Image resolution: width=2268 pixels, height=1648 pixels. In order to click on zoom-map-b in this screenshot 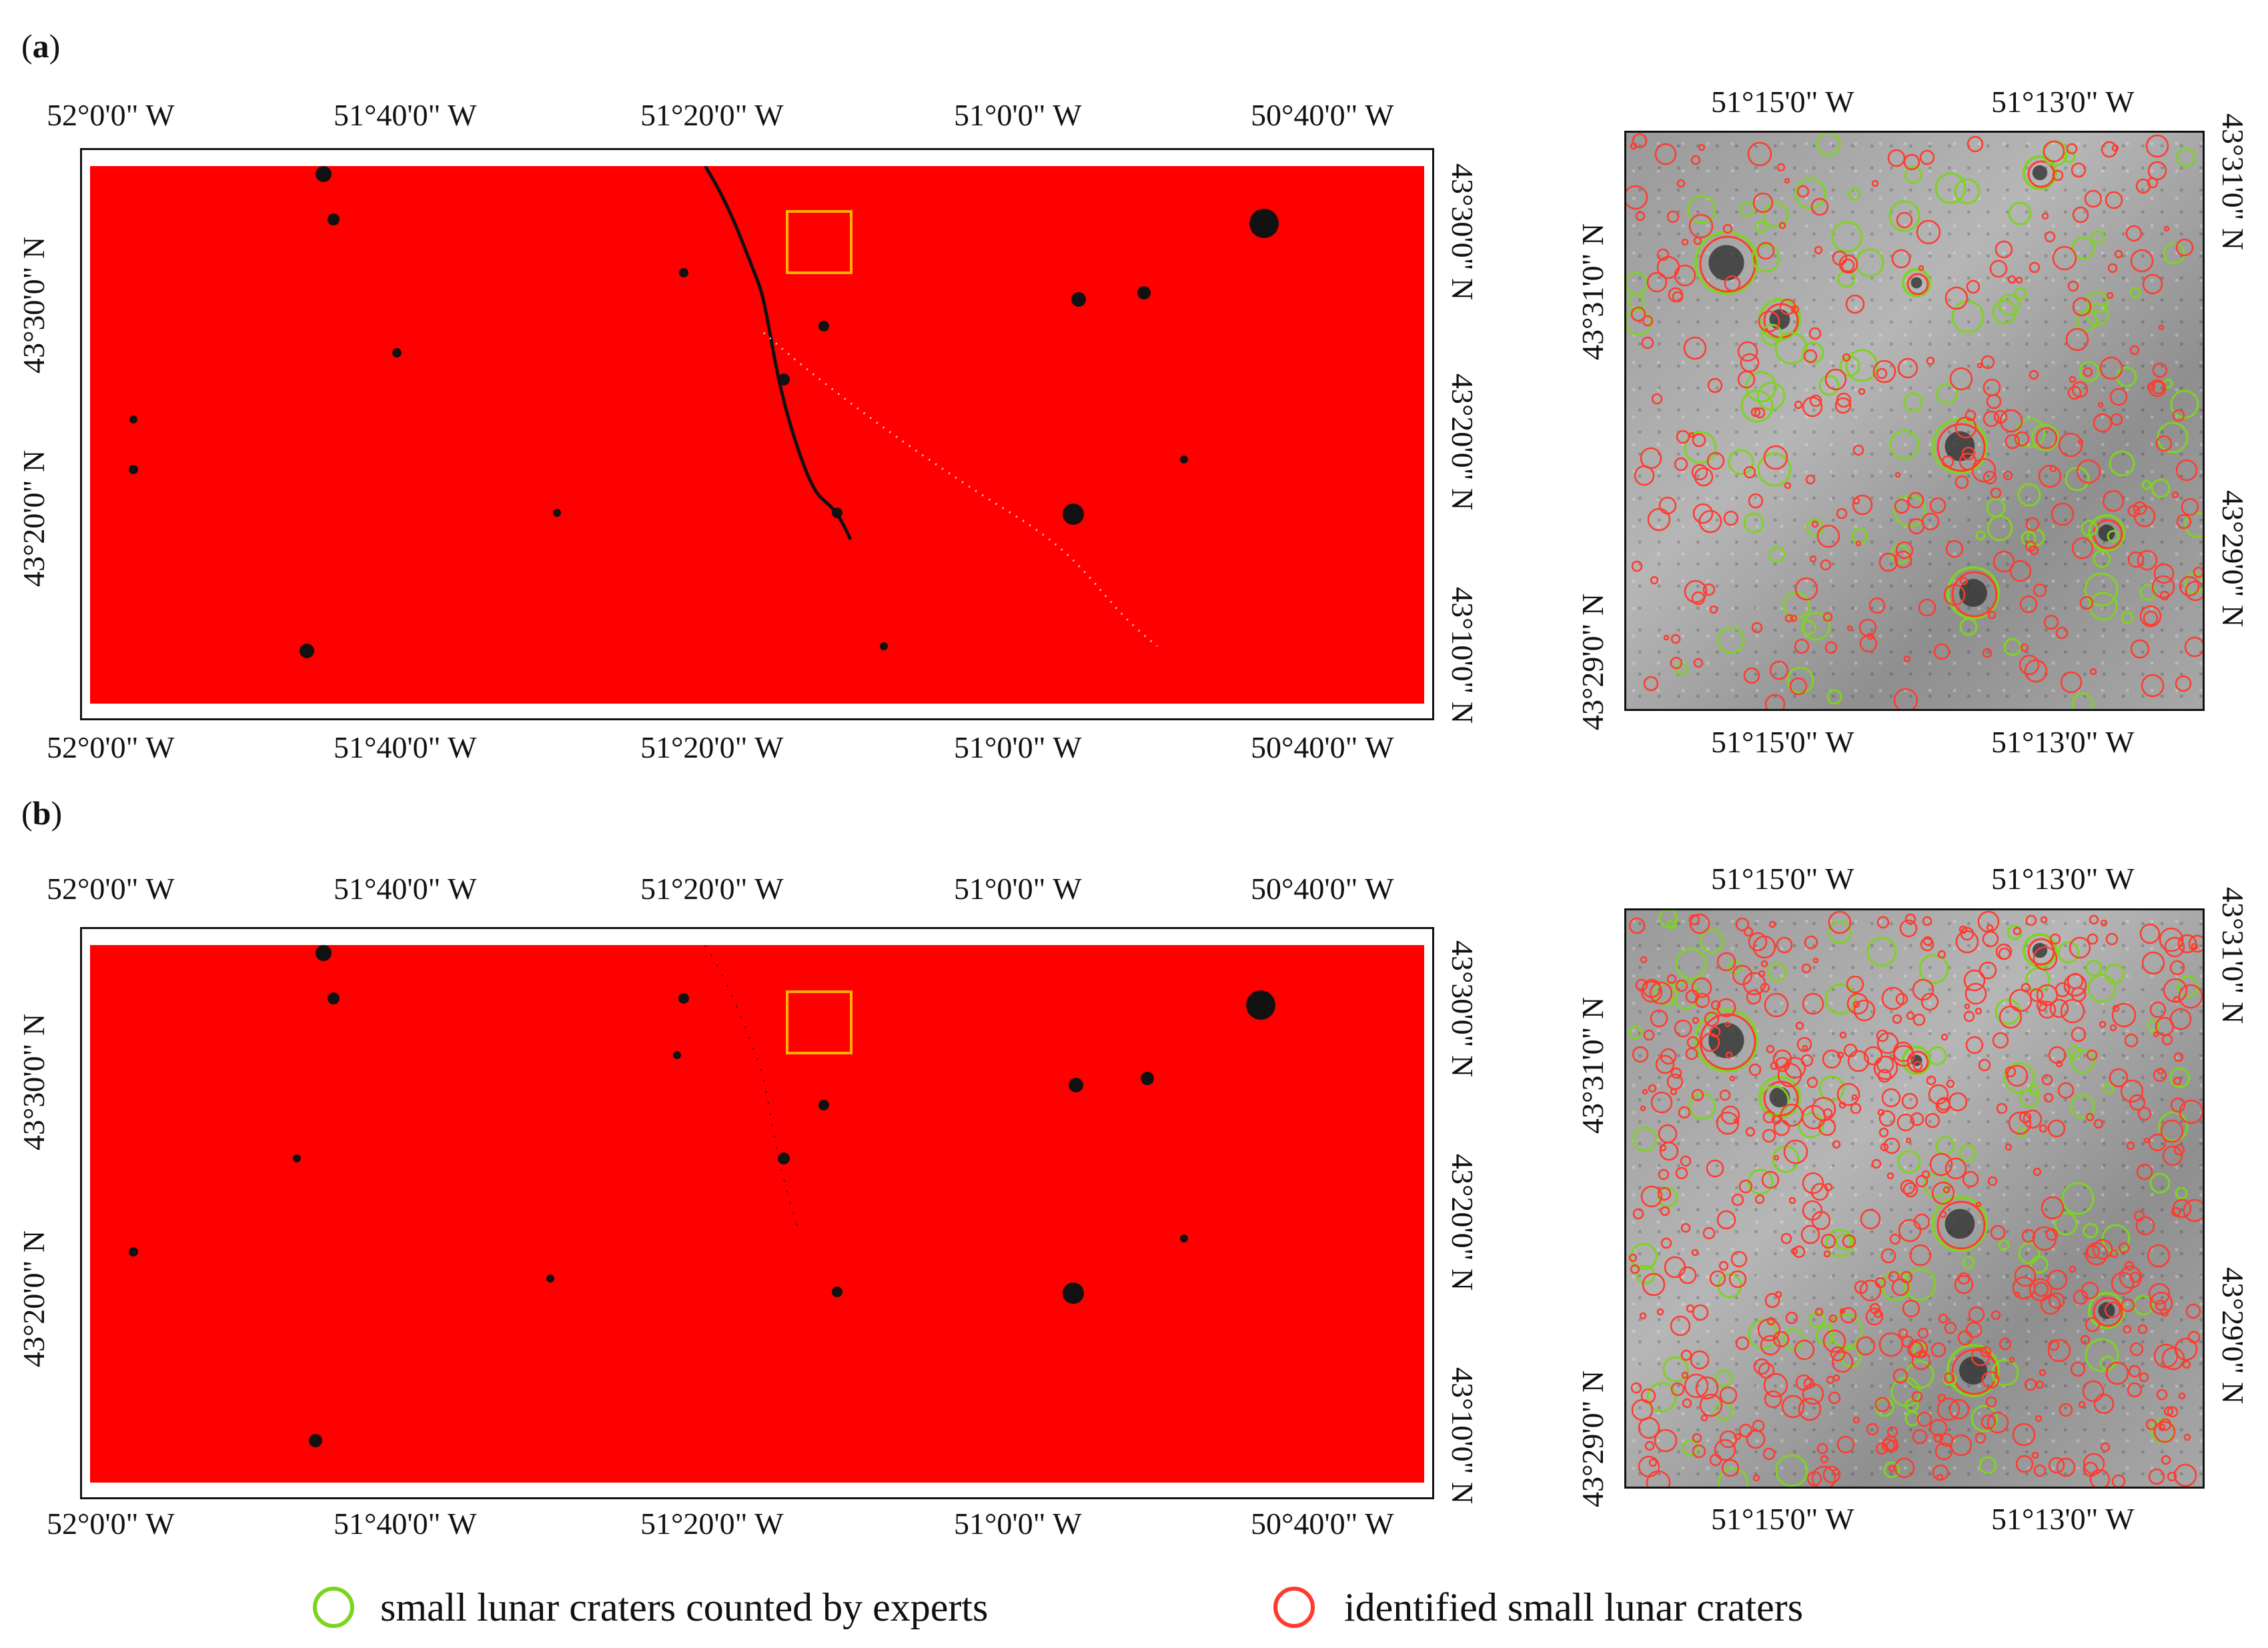, I will do `click(1915, 1198)`.